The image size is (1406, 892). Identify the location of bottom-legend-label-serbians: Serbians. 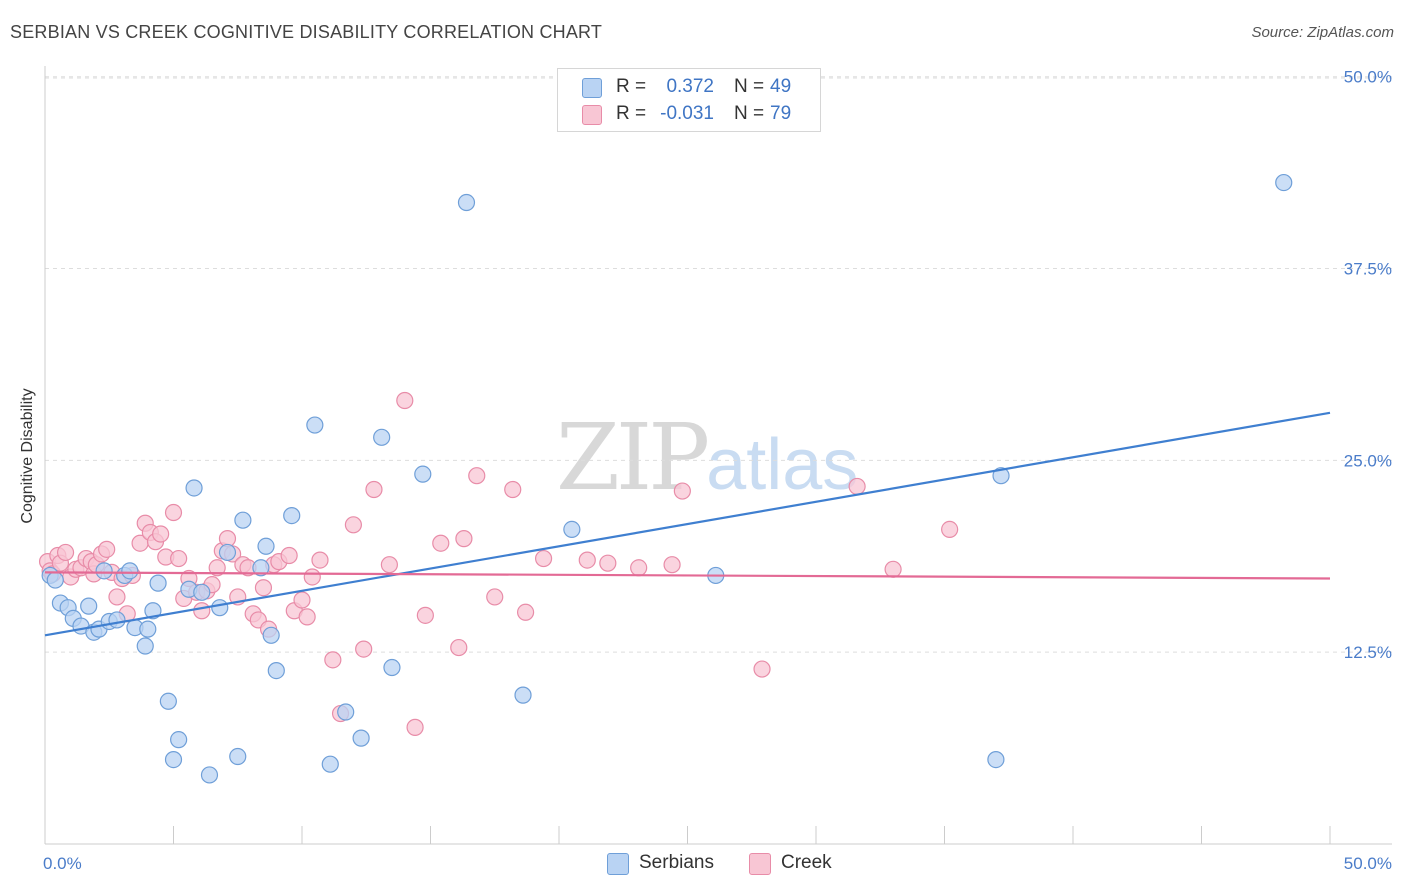
(676, 862).